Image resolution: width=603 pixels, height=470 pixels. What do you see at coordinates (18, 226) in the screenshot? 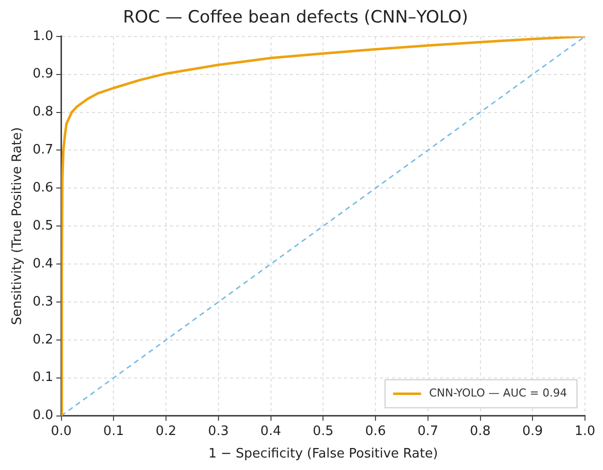
I see `y-axis-title: Sensitivity (True Positive Rate)` at bounding box center [18, 226].